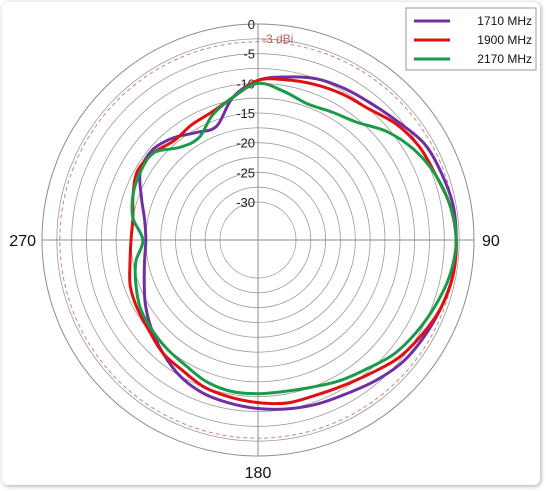 The width and height of the screenshot is (546, 491). Describe the element at coordinates (249, 54) in the screenshot. I see `radial-tick-label: -5` at that location.